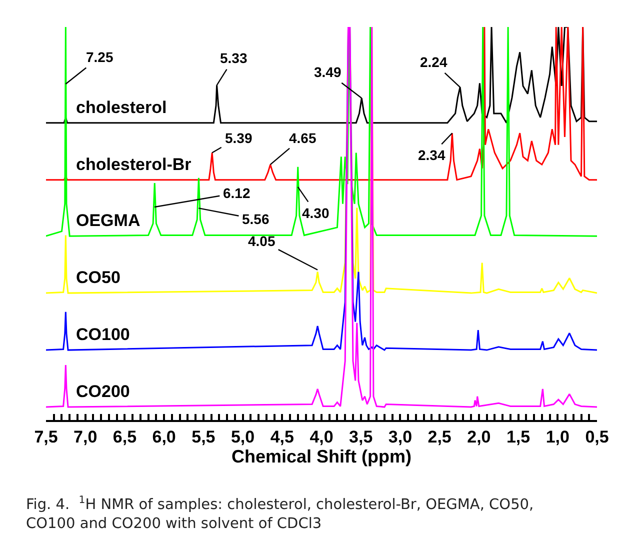 Image resolution: width=630 pixels, height=552 pixels. I want to click on annotation: 6.12, so click(236, 193).